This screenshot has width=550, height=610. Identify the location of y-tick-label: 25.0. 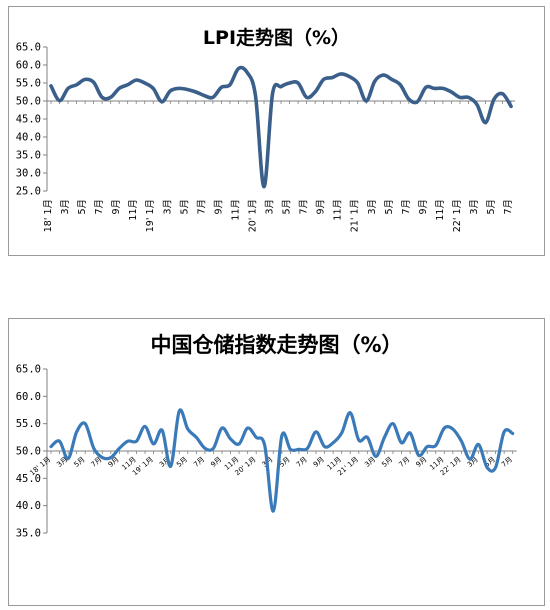
(28, 192).